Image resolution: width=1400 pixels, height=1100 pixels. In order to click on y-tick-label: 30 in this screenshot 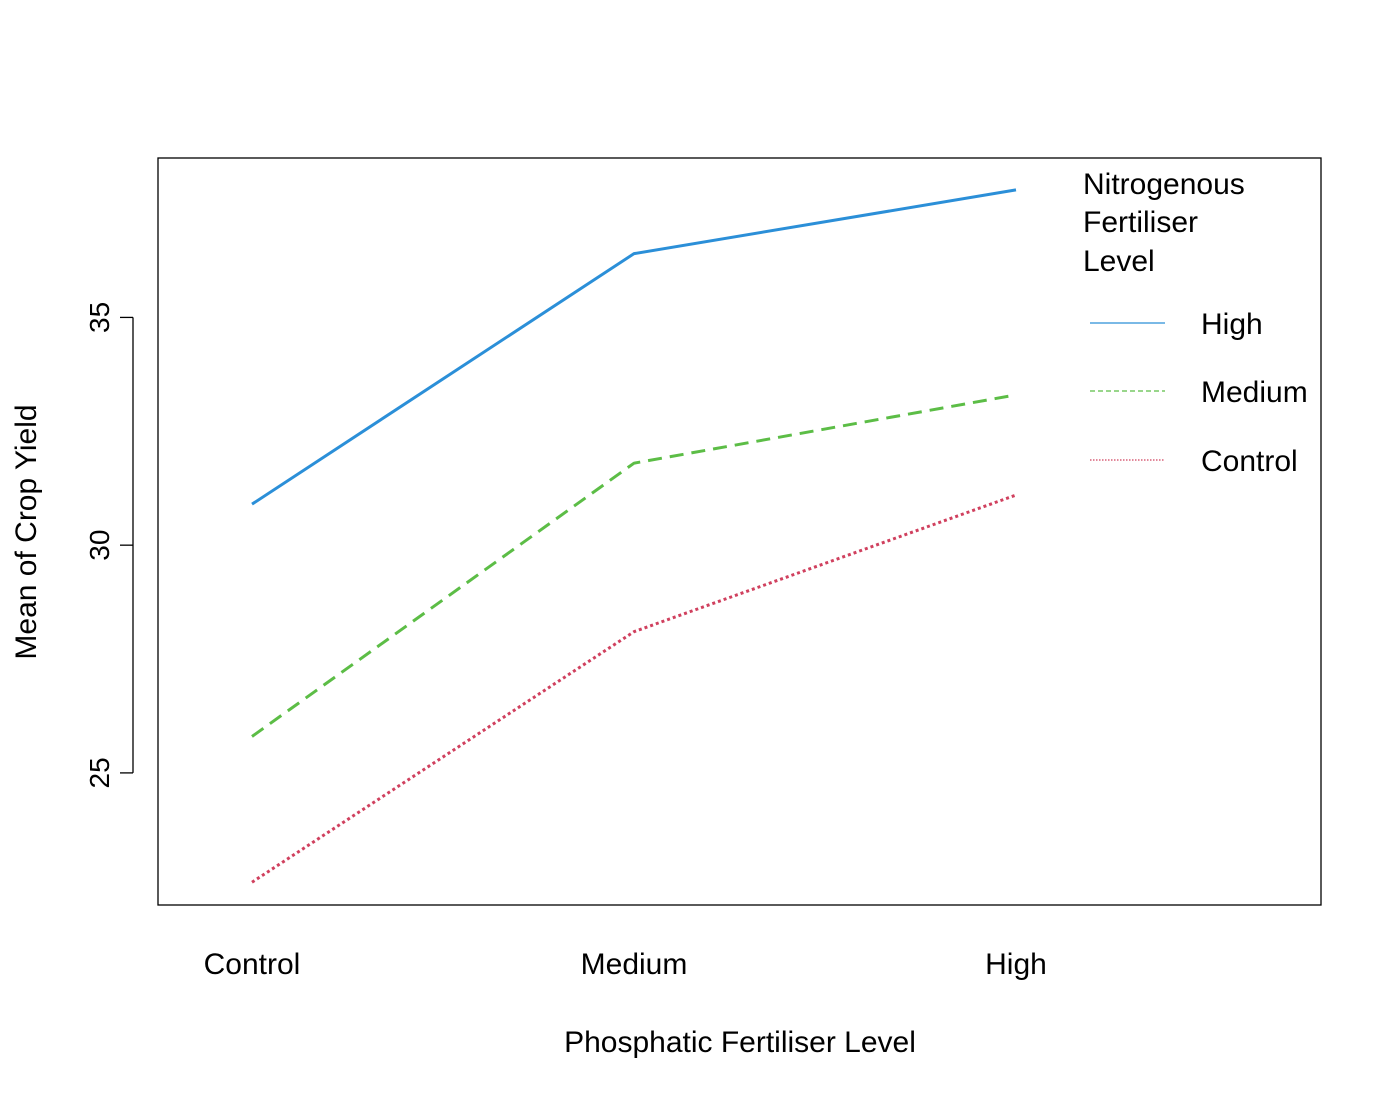, I will do `click(99, 545)`.